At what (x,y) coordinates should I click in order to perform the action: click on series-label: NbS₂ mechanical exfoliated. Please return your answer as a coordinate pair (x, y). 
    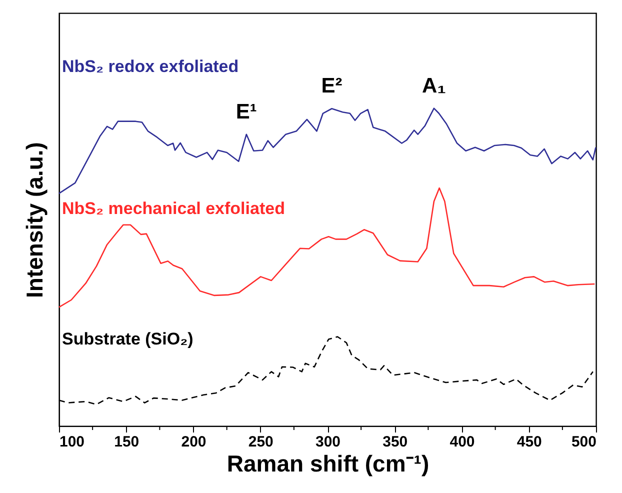
    Looking at the image, I should click on (173, 208).